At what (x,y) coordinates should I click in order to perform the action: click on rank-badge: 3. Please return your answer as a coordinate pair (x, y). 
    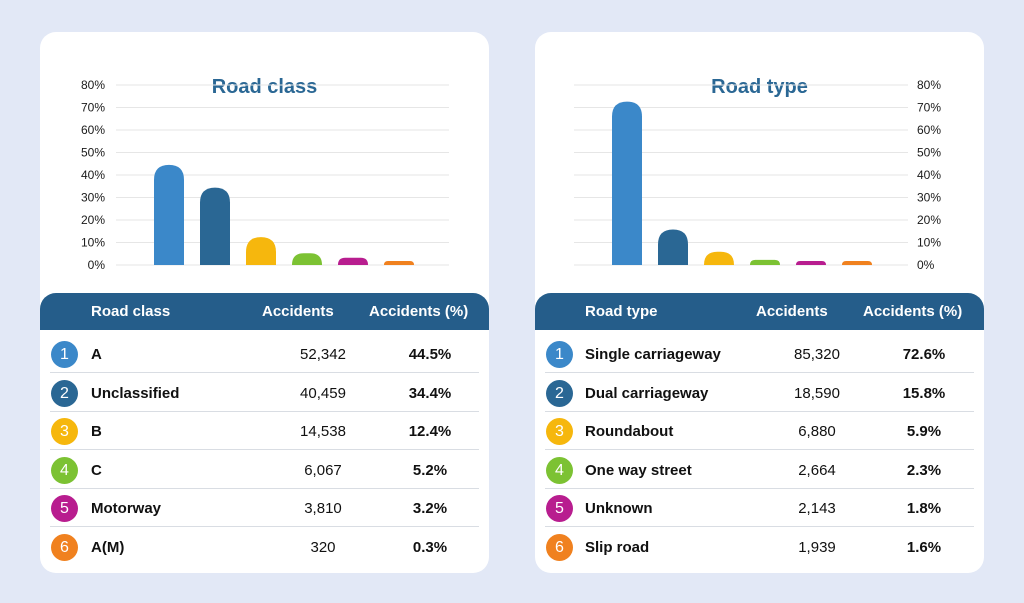
    Looking at the image, I should click on (64, 431).